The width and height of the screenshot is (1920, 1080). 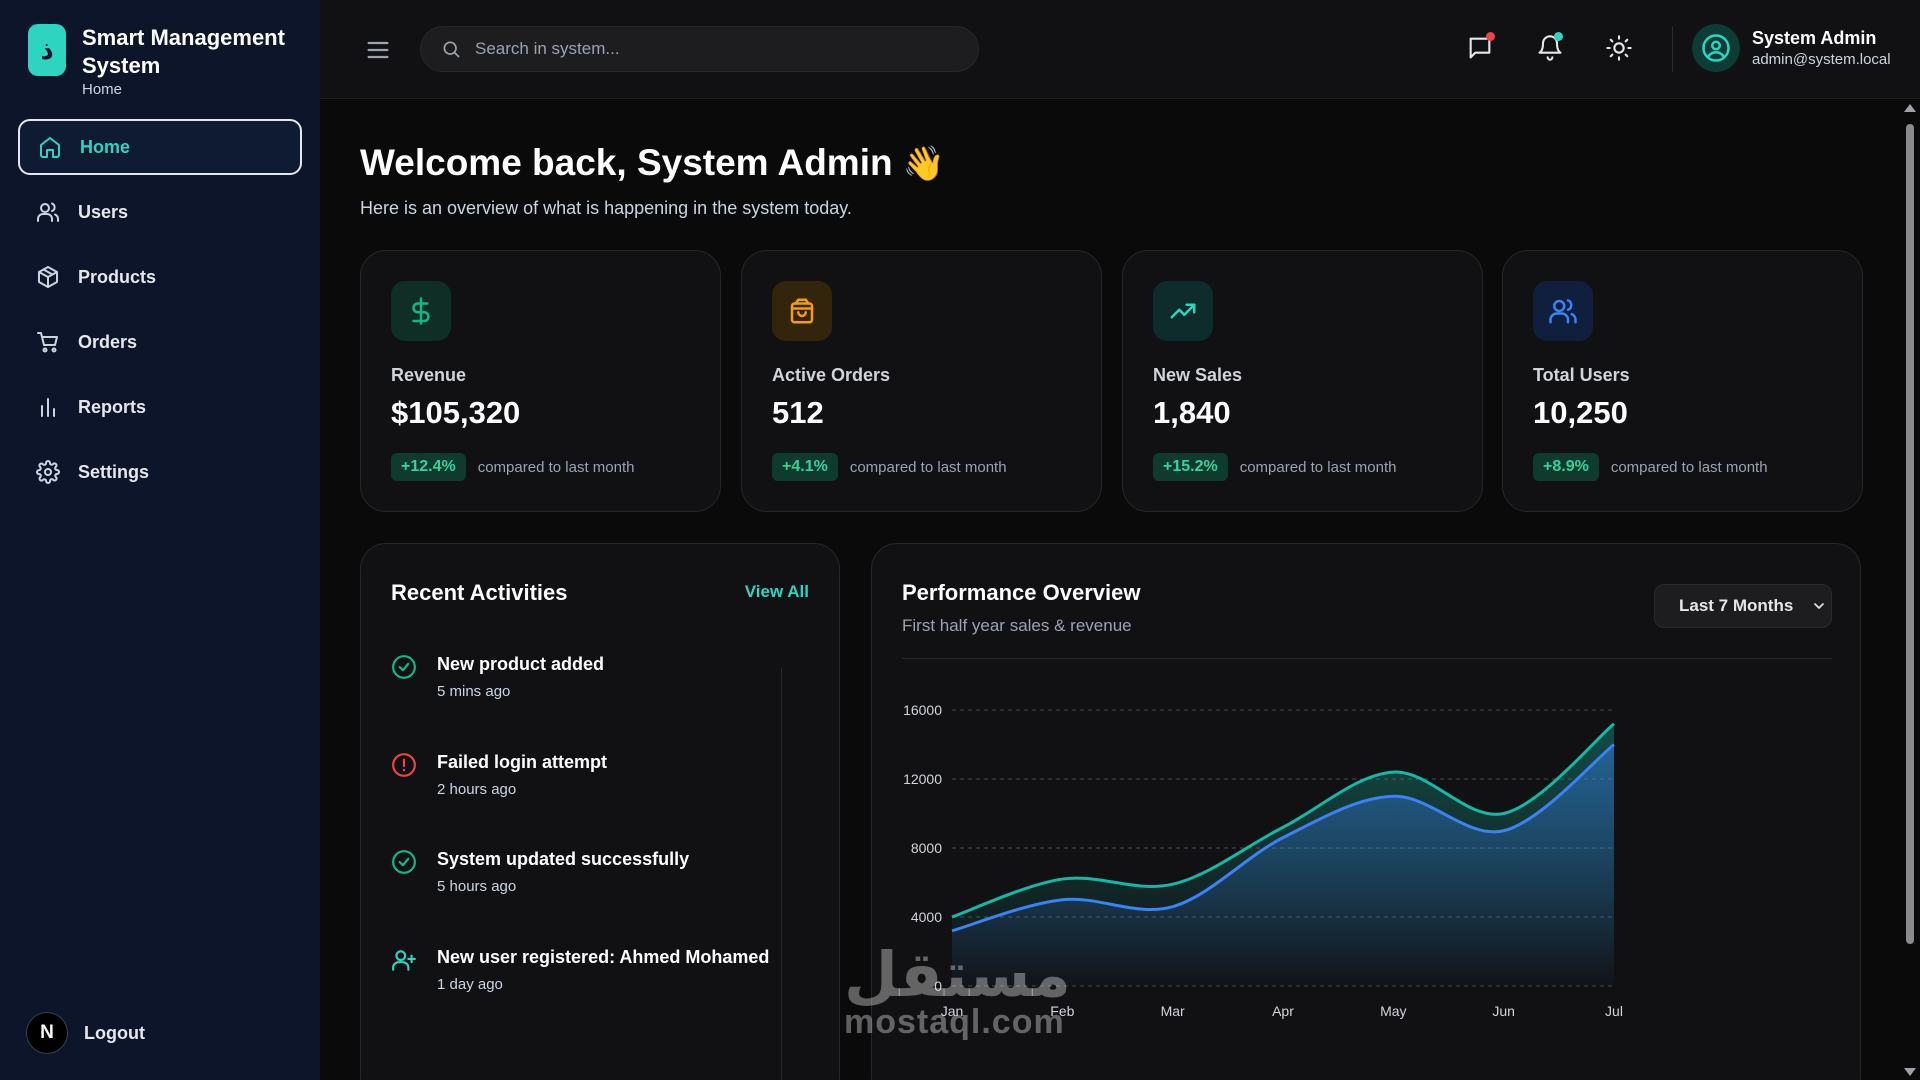 I want to click on page-title: Welcome back, System Admin 👋, so click(x=652, y=163).